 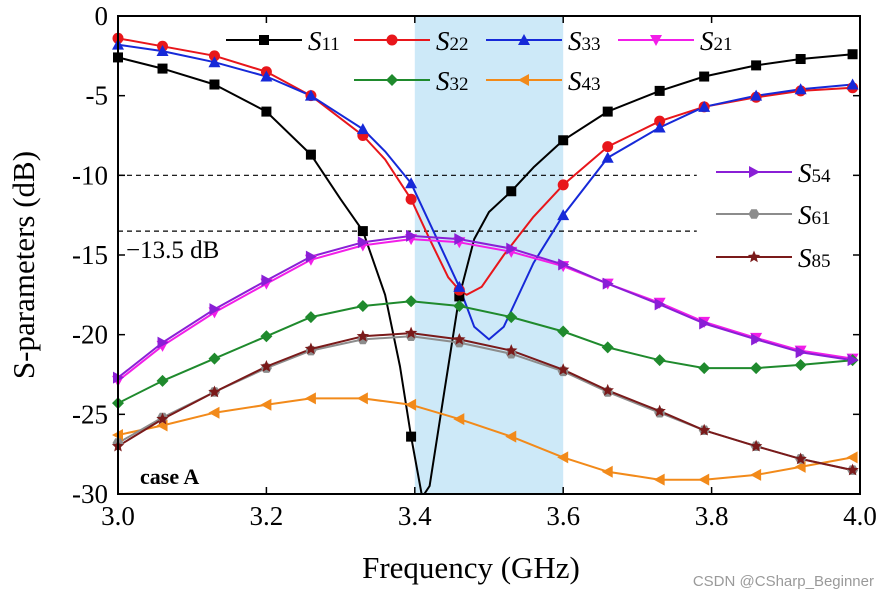 What do you see at coordinates (822, 176) in the screenshot?
I see `legend-subscript-s54: 54` at bounding box center [822, 176].